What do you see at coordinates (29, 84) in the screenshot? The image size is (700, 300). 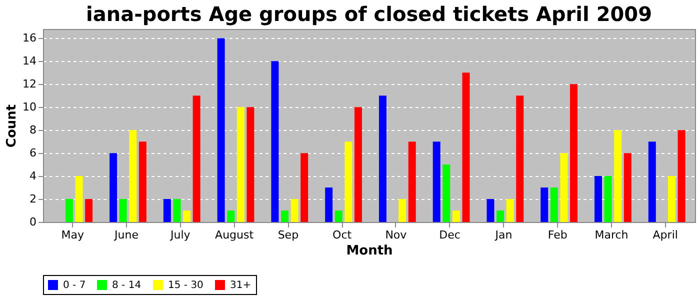 I see `y-tick-label: 12` at bounding box center [29, 84].